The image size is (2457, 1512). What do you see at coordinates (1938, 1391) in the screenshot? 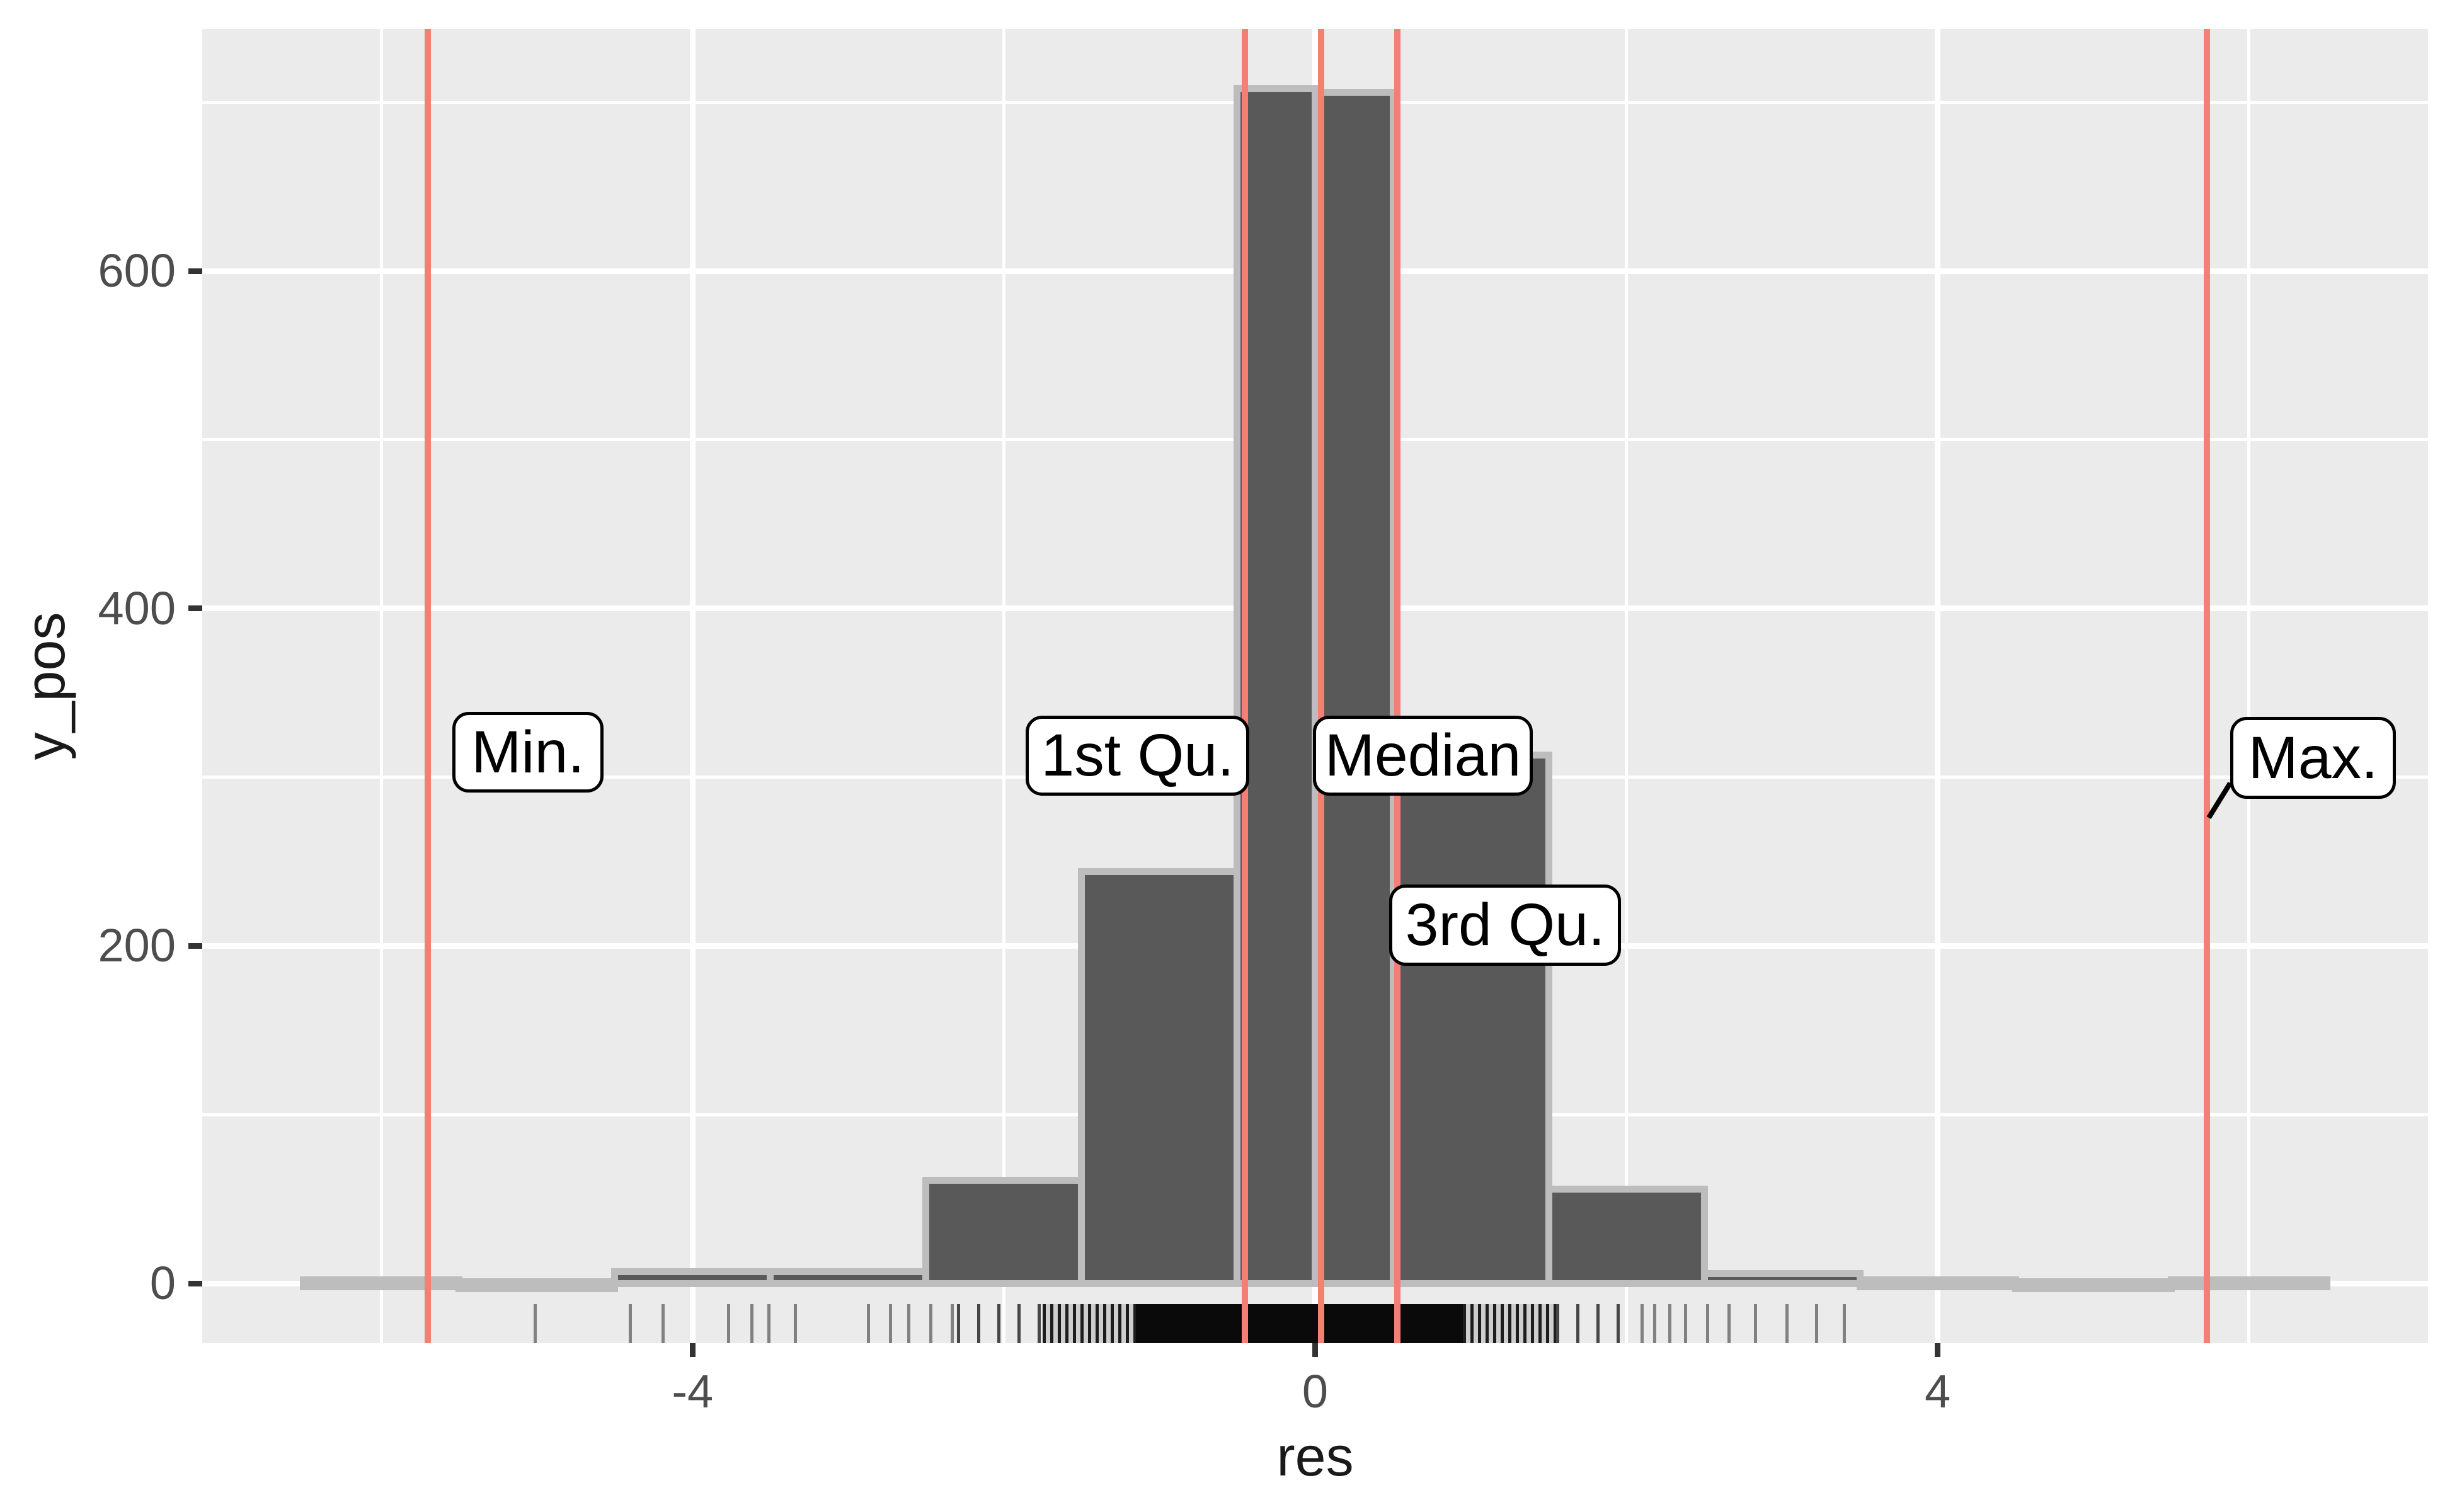
I see `x-tick-label: 4` at bounding box center [1938, 1391].